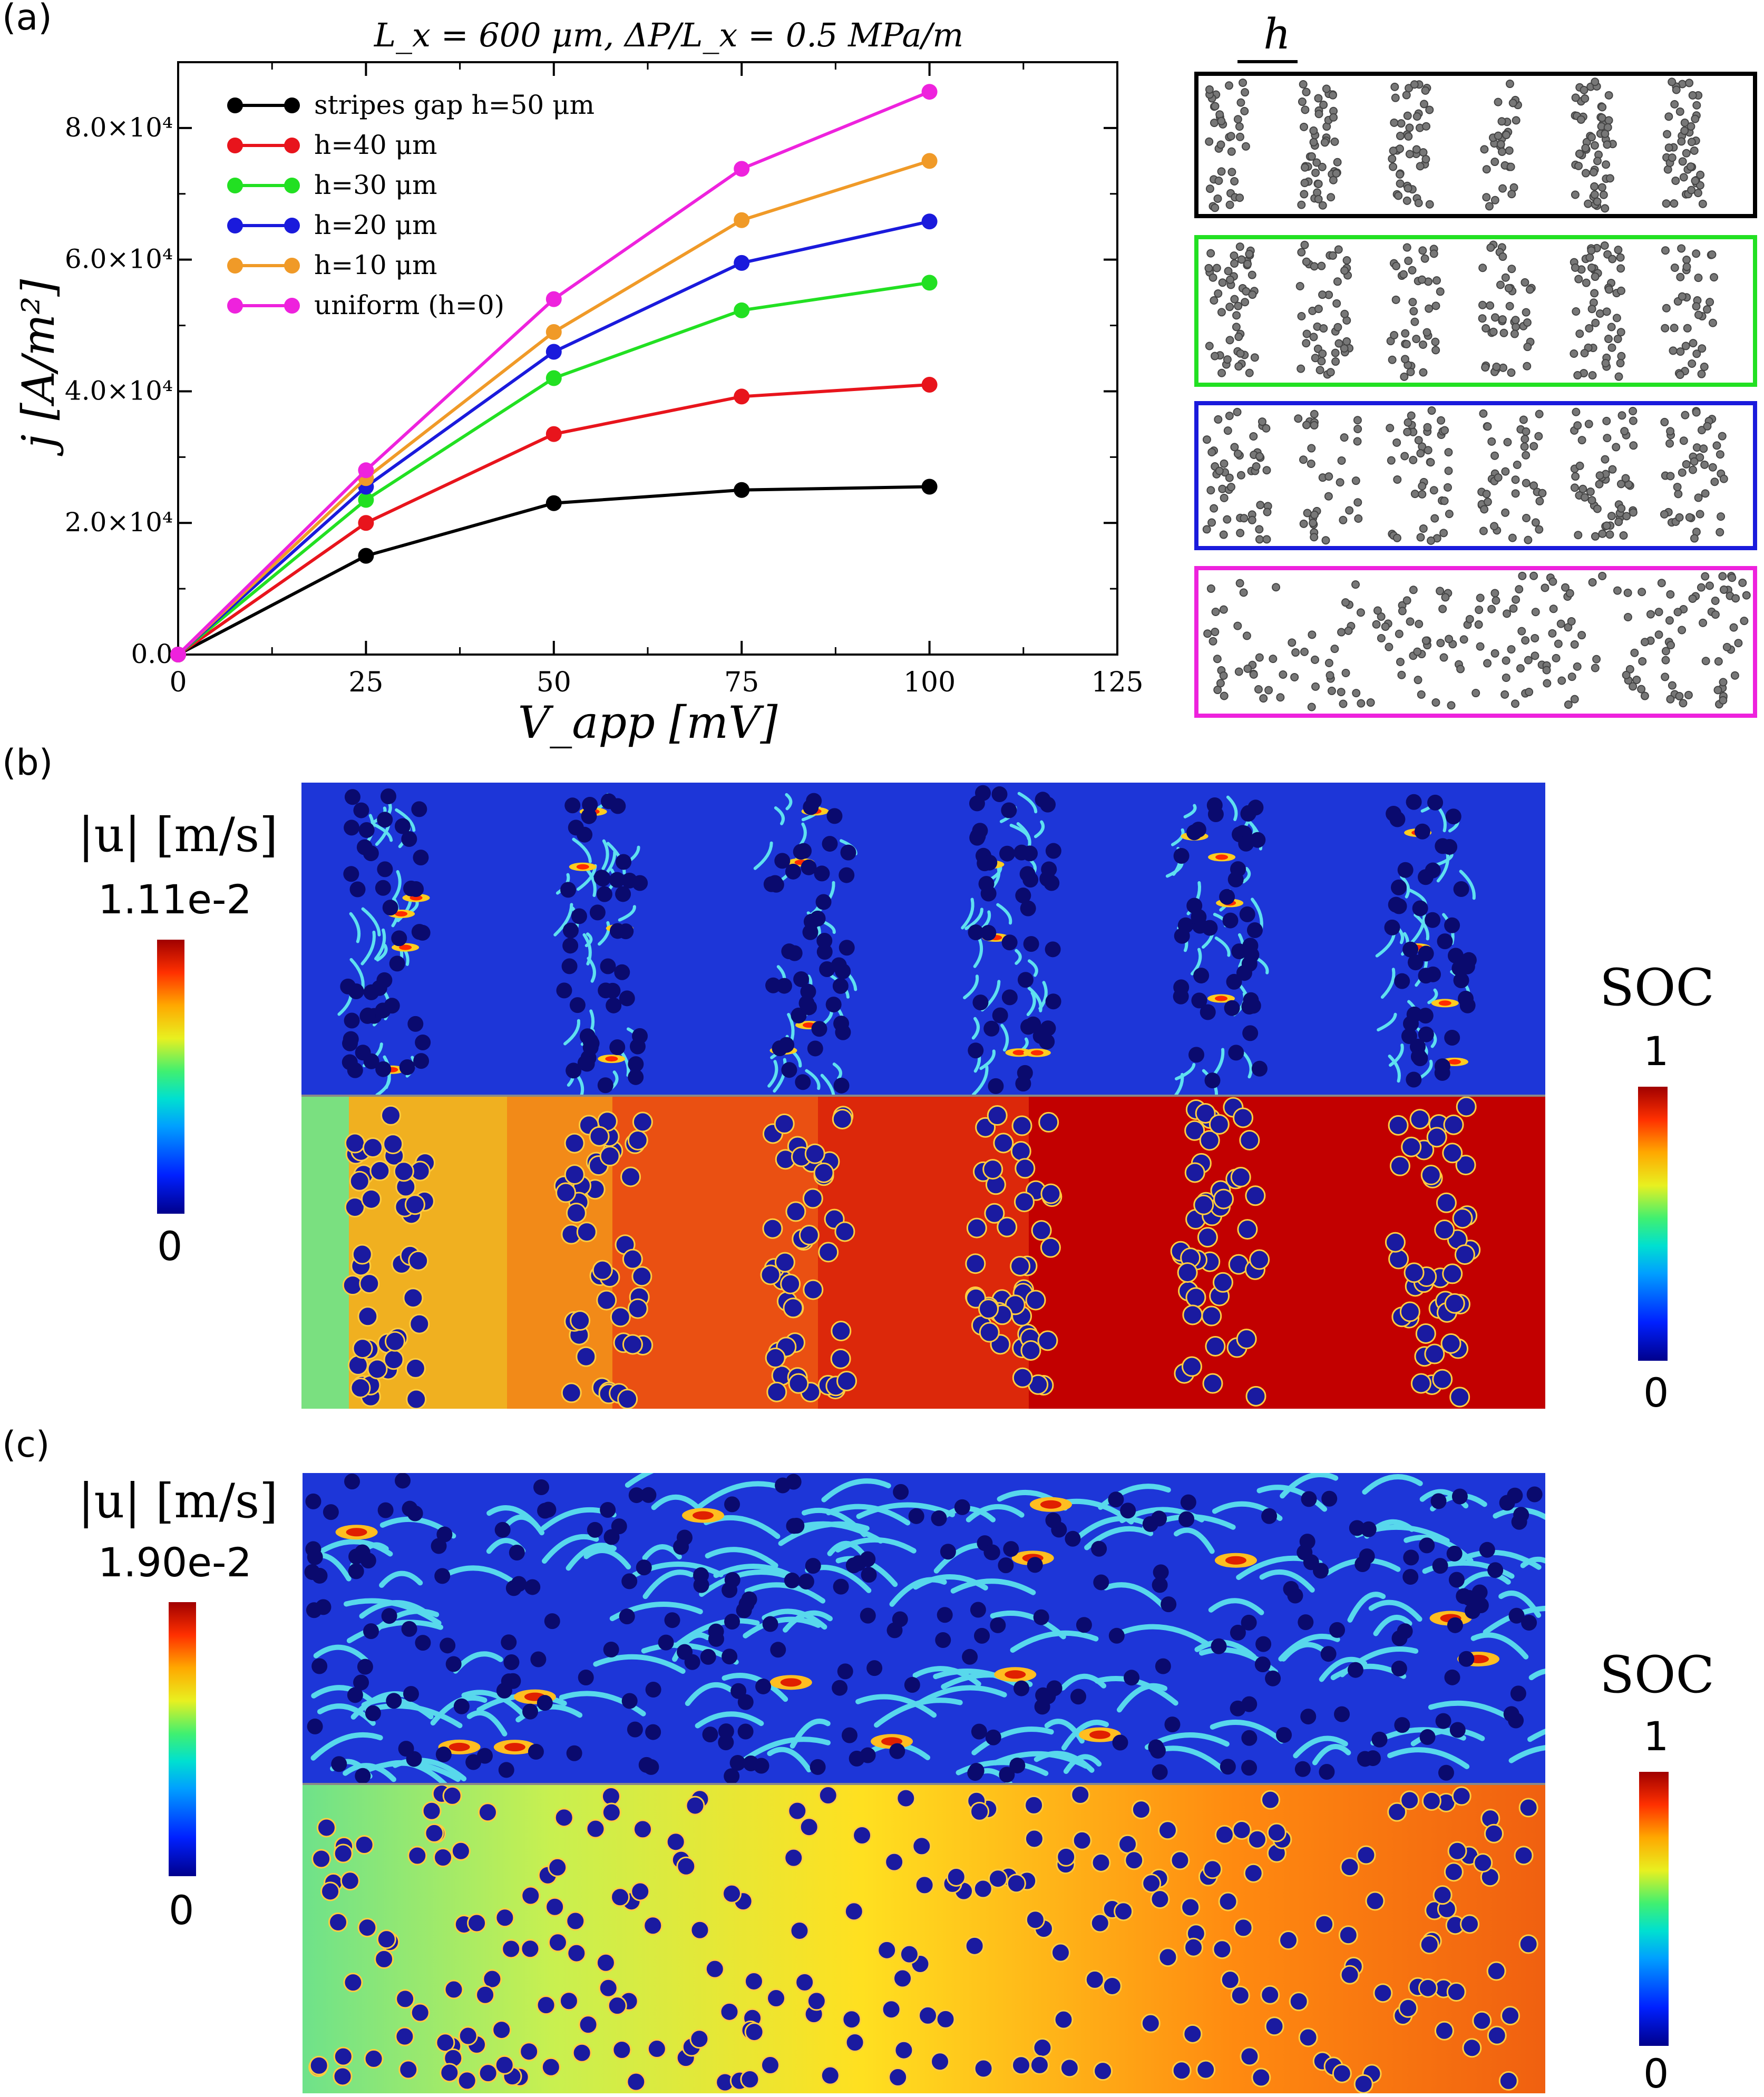 The height and width of the screenshot is (2097, 1764). What do you see at coordinates (1015, 1674) in the screenshot?
I see `flow-hotspot-core` at bounding box center [1015, 1674].